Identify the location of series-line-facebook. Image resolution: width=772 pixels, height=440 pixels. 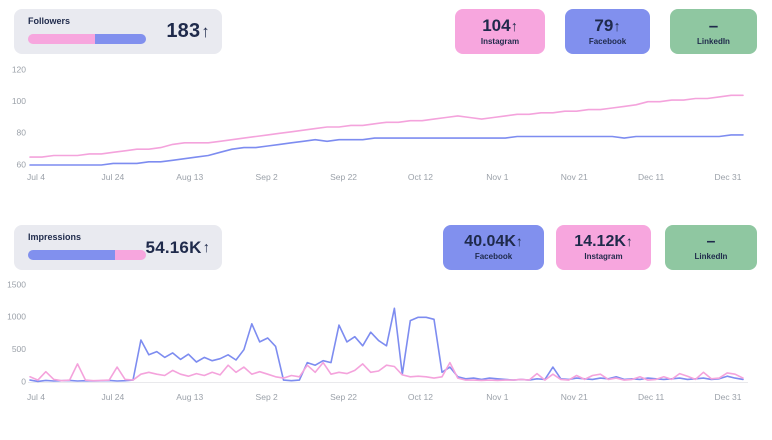
(386, 150).